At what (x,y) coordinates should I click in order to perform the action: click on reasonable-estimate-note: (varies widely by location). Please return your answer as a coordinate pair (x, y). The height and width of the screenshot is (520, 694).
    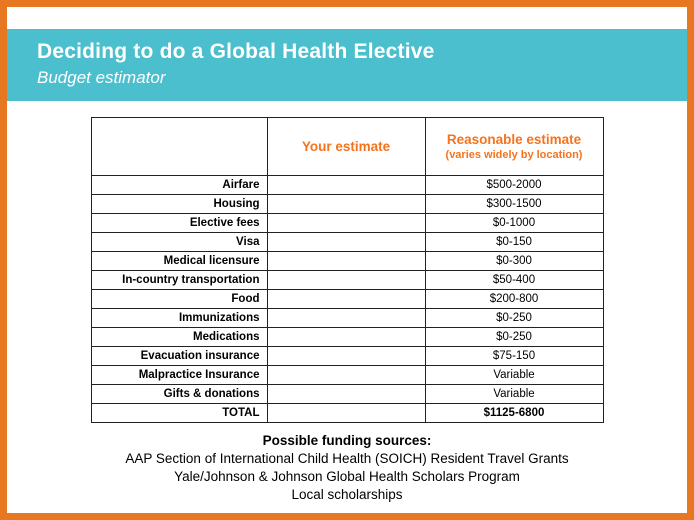
    Looking at the image, I should click on (514, 155).